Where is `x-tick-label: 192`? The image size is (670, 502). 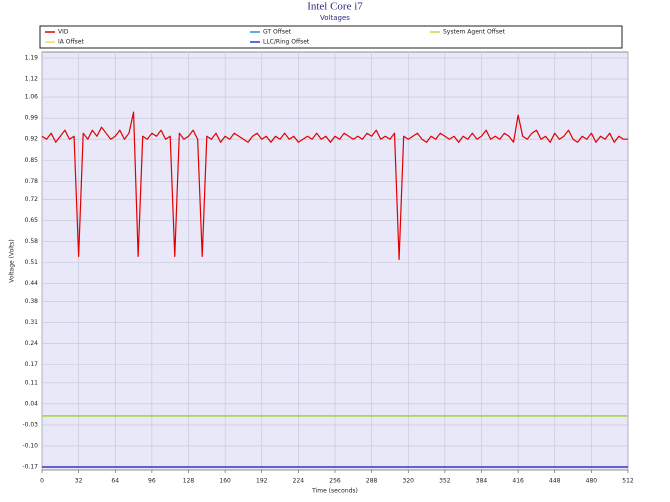
x-tick-label: 192 is located at coordinates (262, 481).